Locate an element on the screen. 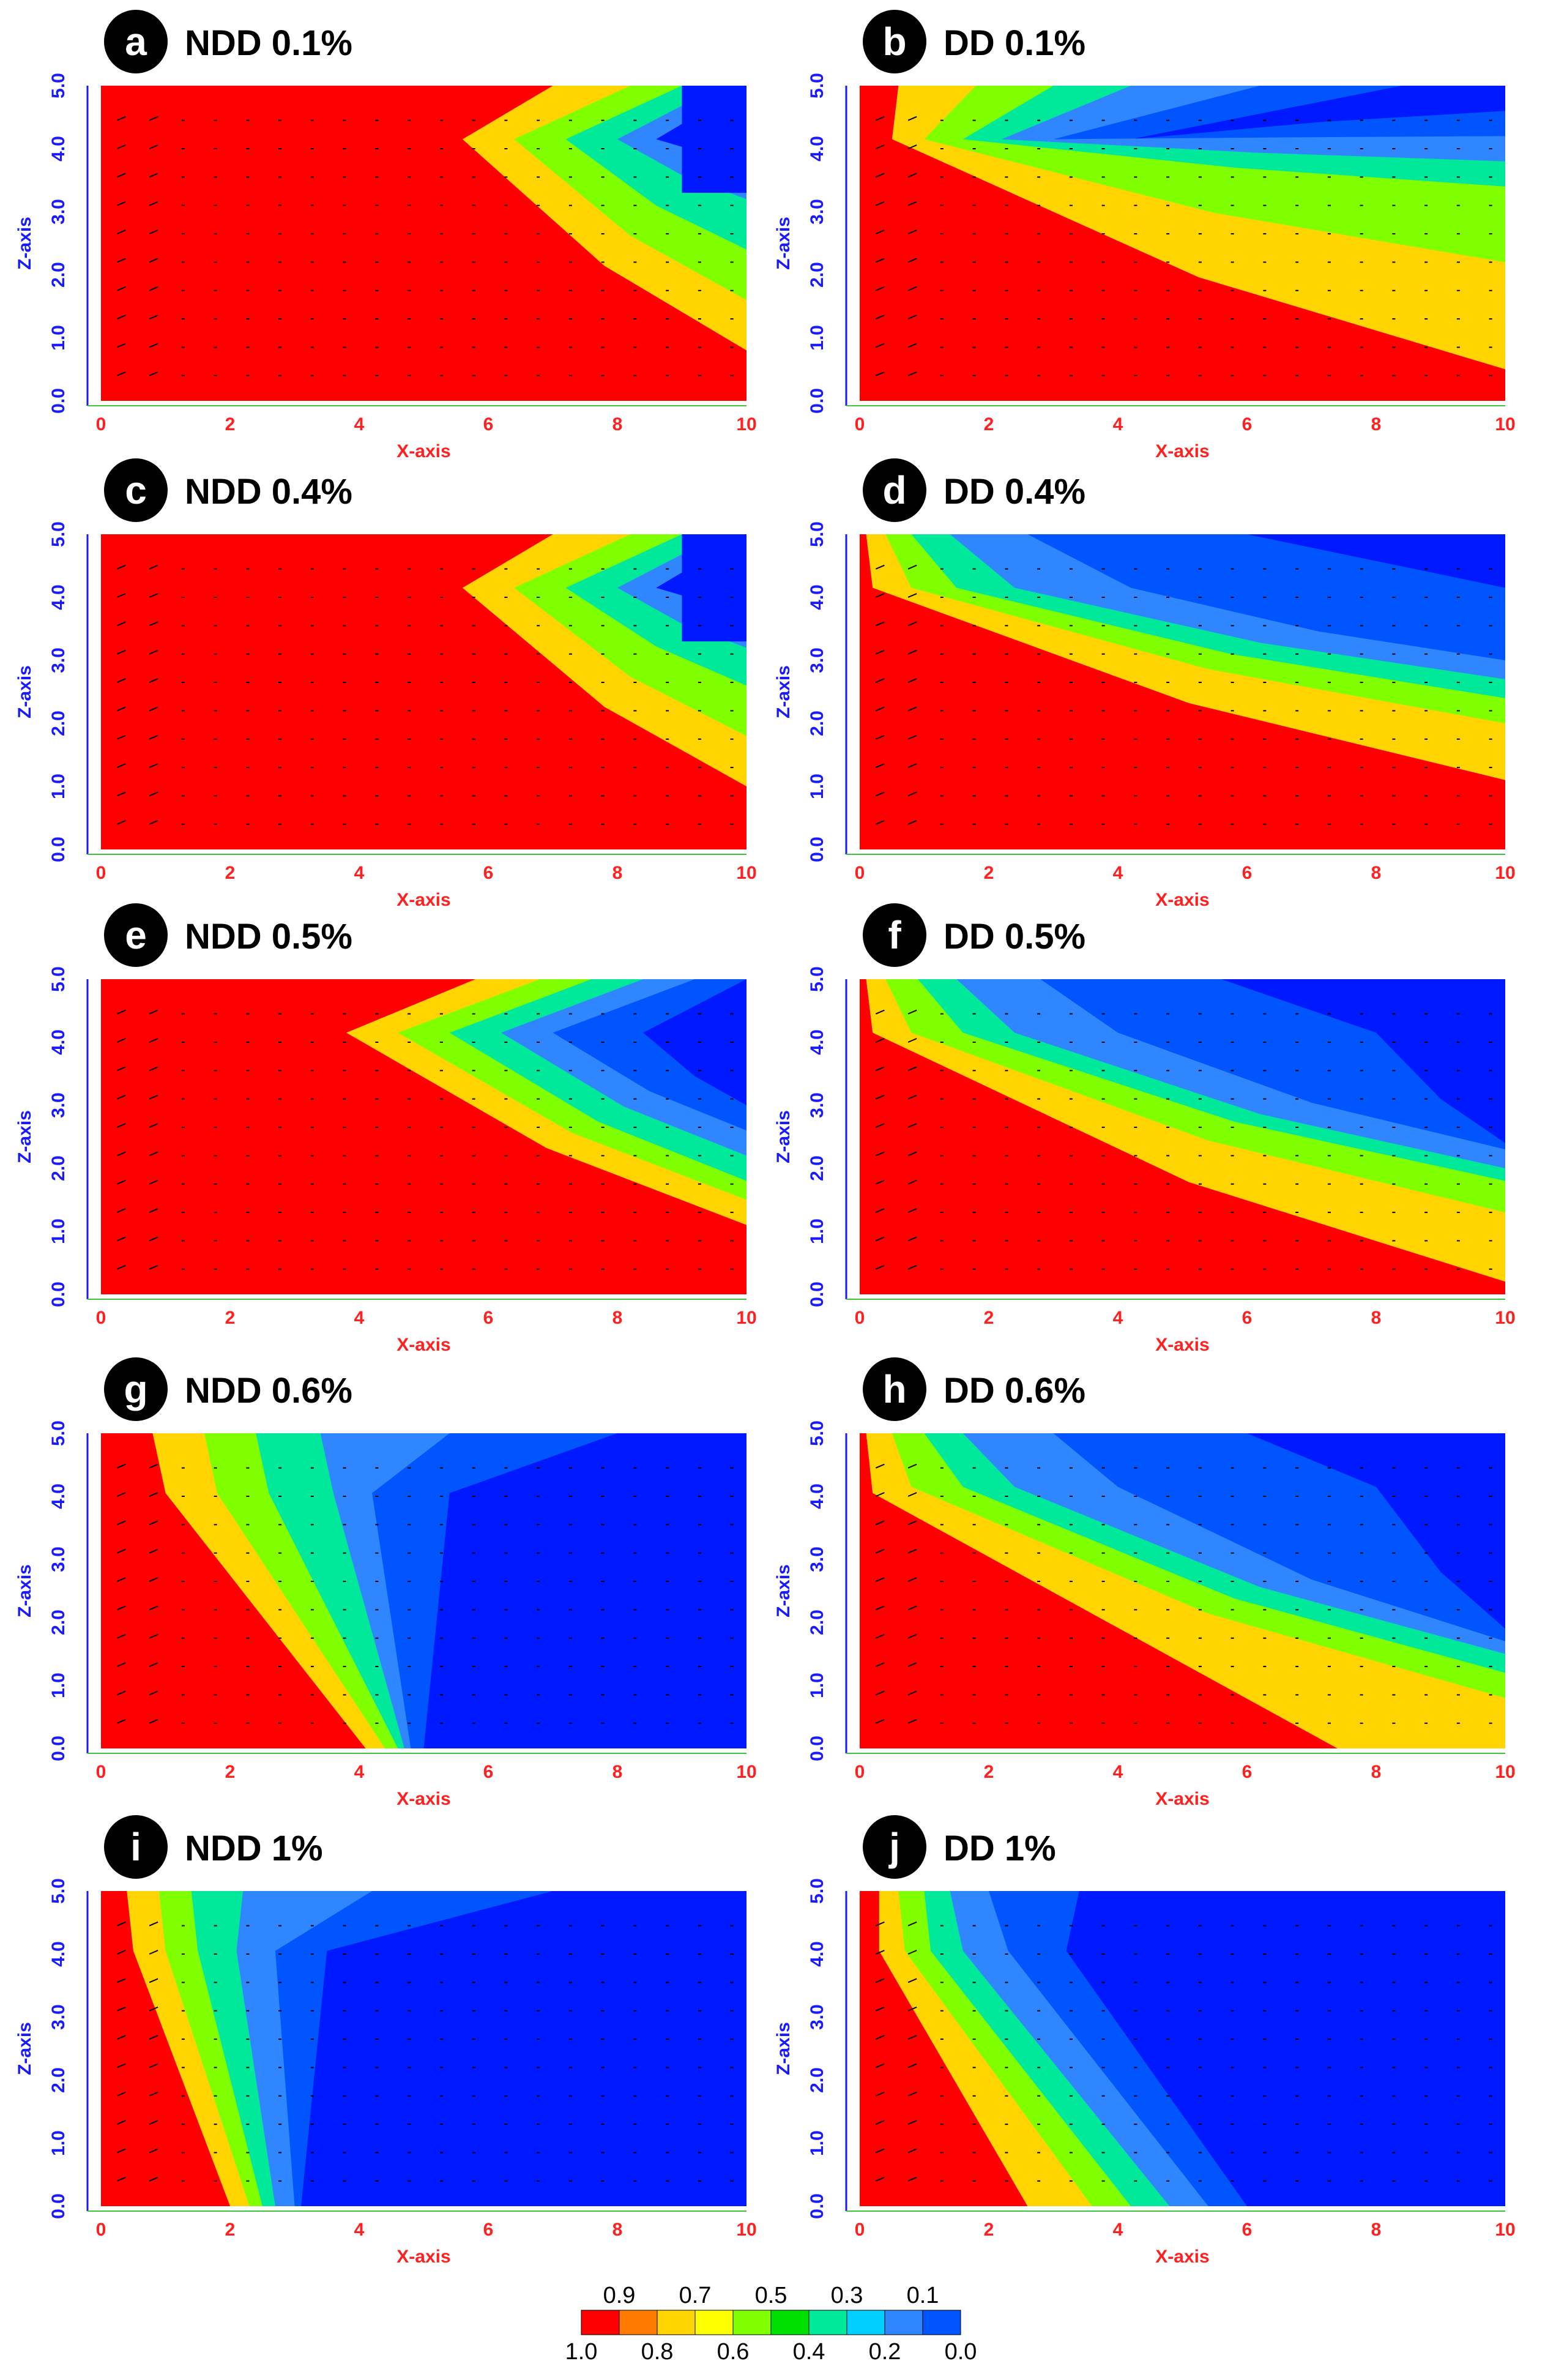 This screenshot has height=2380, width=1545. z-axis-title: Z-axis is located at coordinates (783, 2048).